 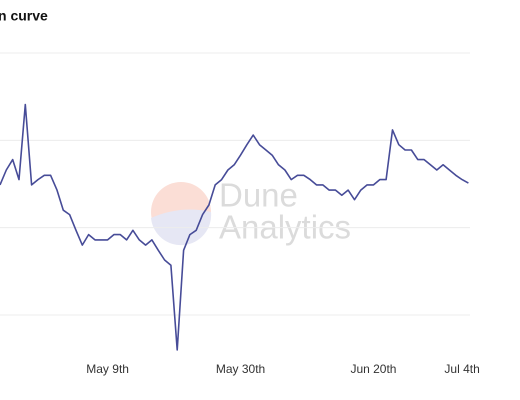 I want to click on watermark-logo, so click(x=181, y=212).